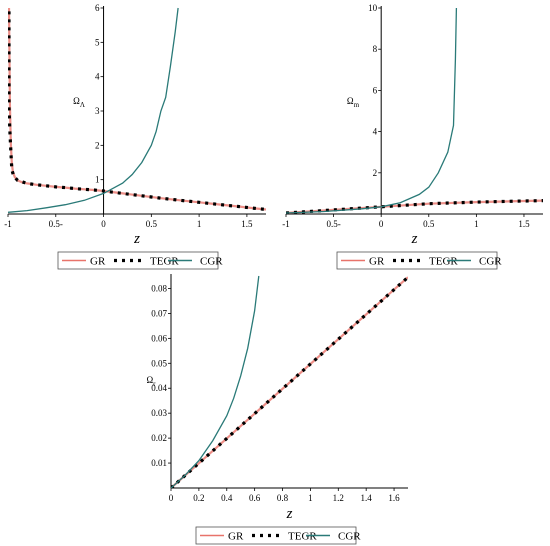 This screenshot has height=546, width=550. Describe the element at coordinates (79, 102) in the screenshot. I see `y-axis-label: ΩΛ` at that location.